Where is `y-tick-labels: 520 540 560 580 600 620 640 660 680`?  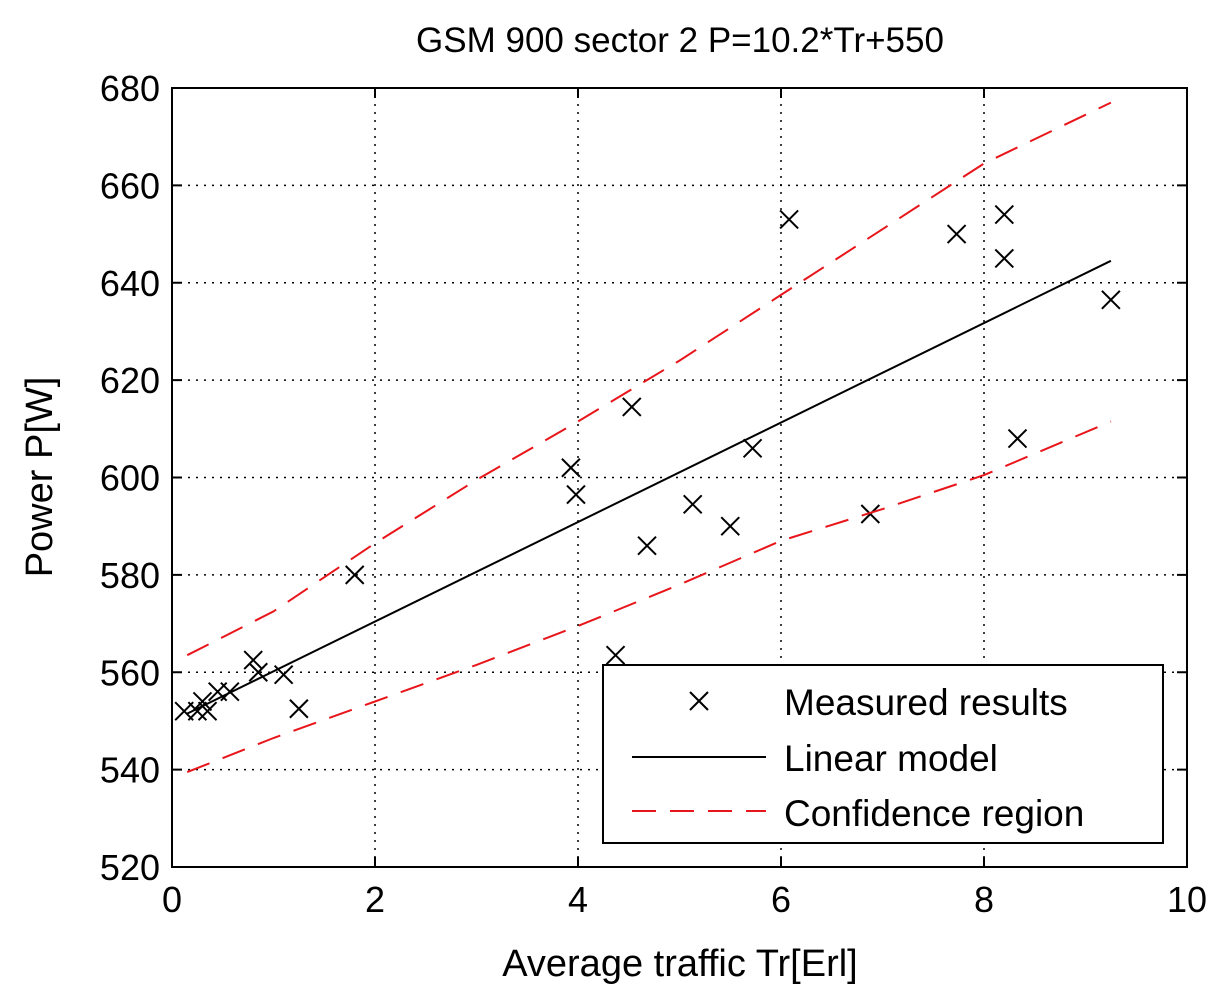
y-tick-labels: 520 540 560 580 600 620 640 660 680 is located at coordinates (130, 478).